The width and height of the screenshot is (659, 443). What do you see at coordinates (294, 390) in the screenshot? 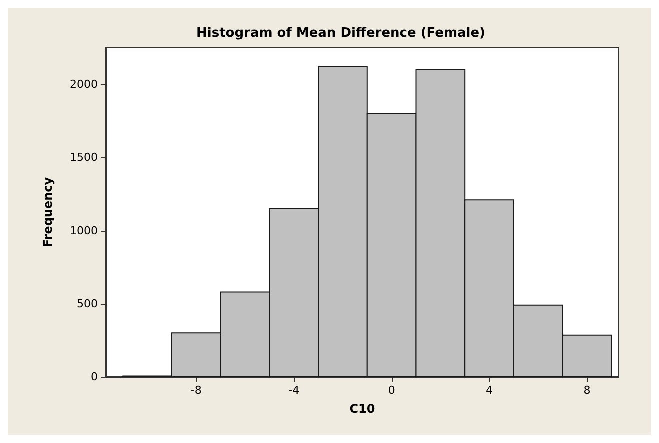
I see `x-tick-label: -4` at bounding box center [294, 390].